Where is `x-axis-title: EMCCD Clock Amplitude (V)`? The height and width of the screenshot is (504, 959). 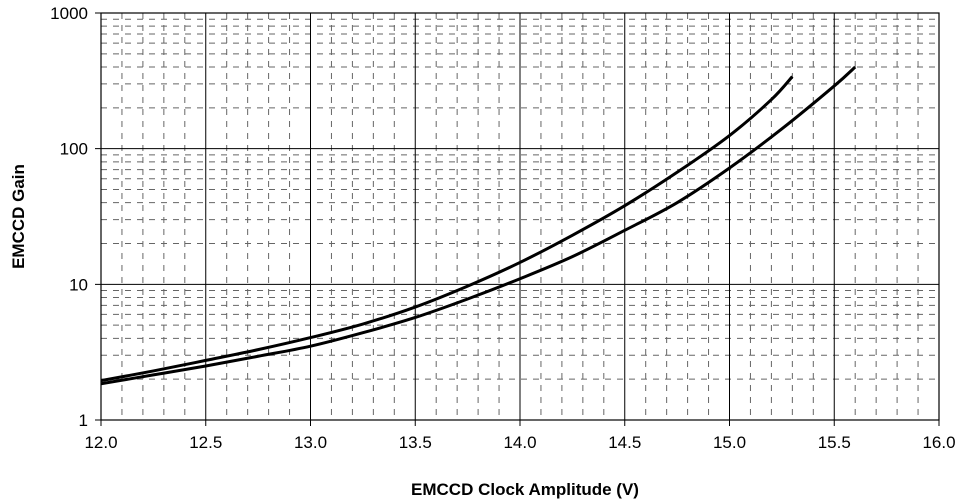
x-axis-title: EMCCD Clock Amplitude (V) is located at coordinates (525, 489).